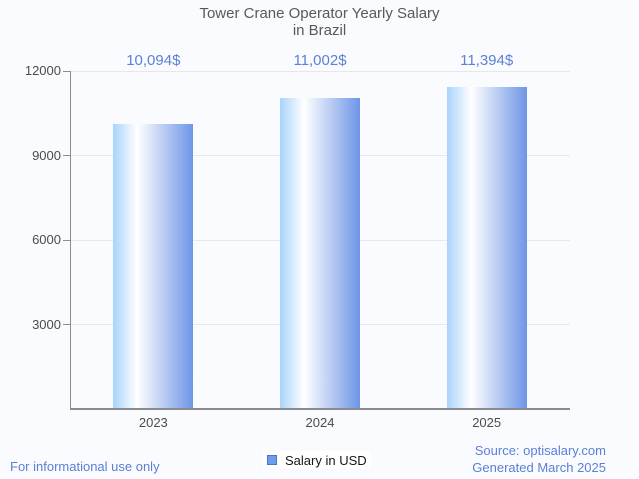 The width and height of the screenshot is (639, 479). What do you see at coordinates (272, 460) in the screenshot?
I see `legend-marker-icon` at bounding box center [272, 460].